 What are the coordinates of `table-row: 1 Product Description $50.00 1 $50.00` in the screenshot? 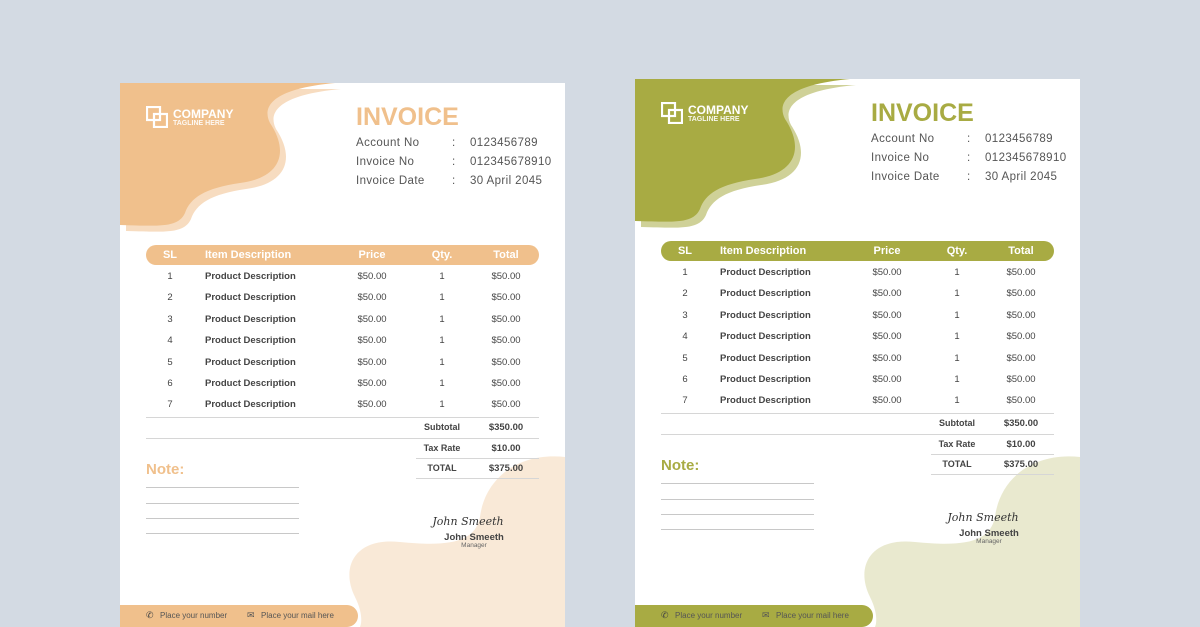 It's located at (342, 278).